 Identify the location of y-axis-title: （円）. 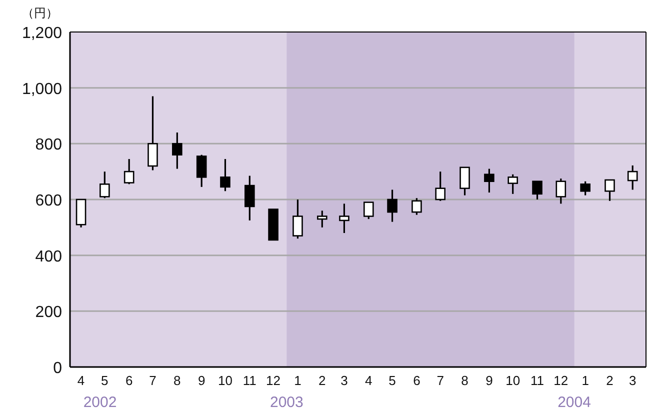
(40, 13).